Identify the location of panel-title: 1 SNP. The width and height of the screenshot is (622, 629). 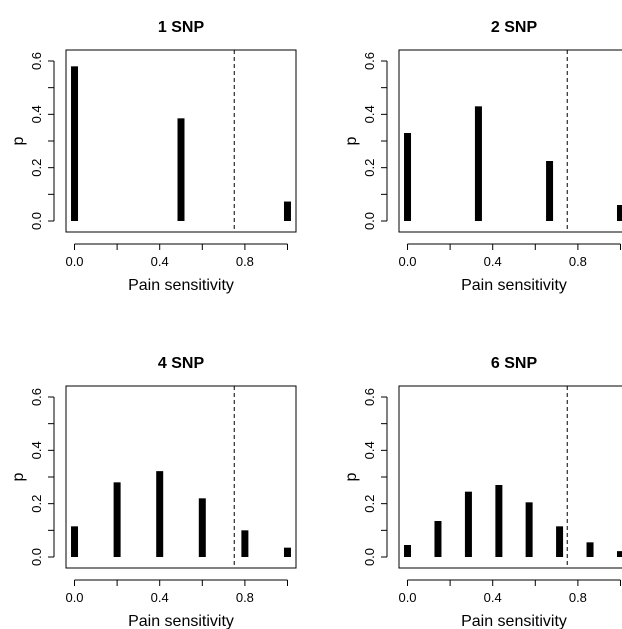
(181, 27).